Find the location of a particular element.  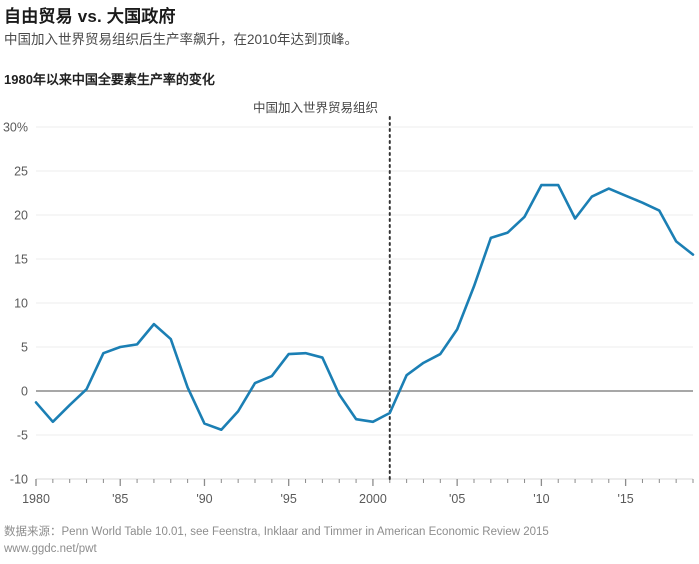

x-axis-tick-label: 1980 is located at coordinates (36, 499).